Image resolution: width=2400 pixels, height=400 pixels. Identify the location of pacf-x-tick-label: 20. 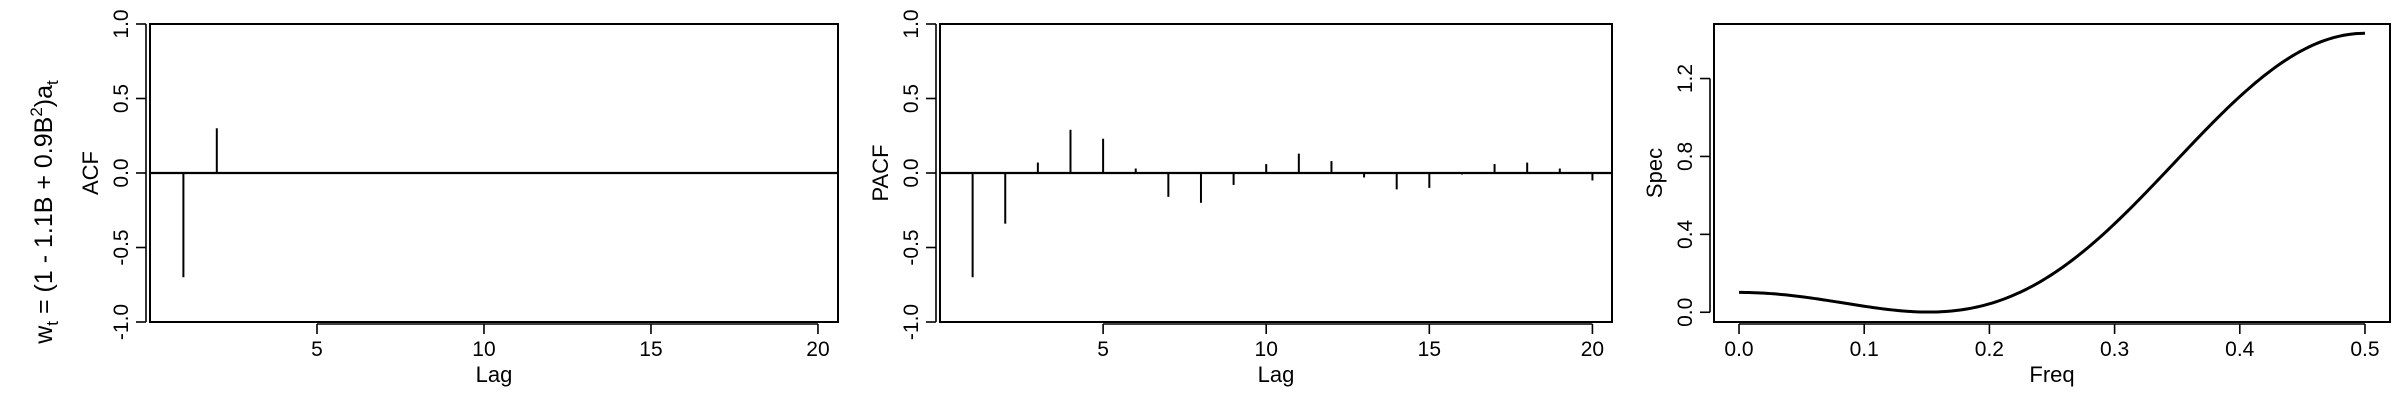
(1592, 349).